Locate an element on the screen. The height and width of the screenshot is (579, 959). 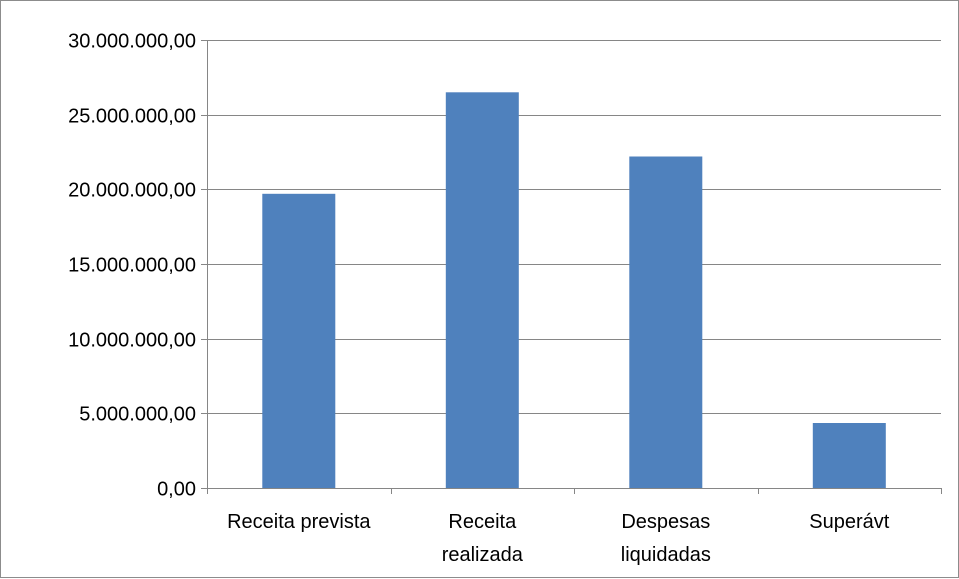
x-category-label: Receita prevista is located at coordinates (299, 522).